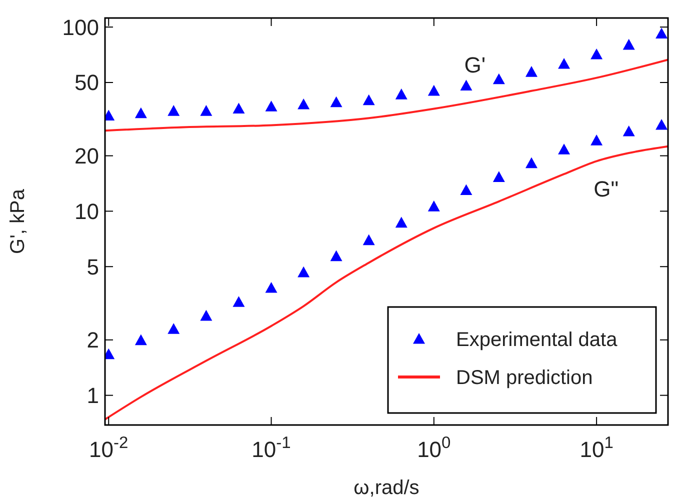  Describe the element at coordinates (80, 27) in the screenshot. I see `y-tick-label: 100` at that location.